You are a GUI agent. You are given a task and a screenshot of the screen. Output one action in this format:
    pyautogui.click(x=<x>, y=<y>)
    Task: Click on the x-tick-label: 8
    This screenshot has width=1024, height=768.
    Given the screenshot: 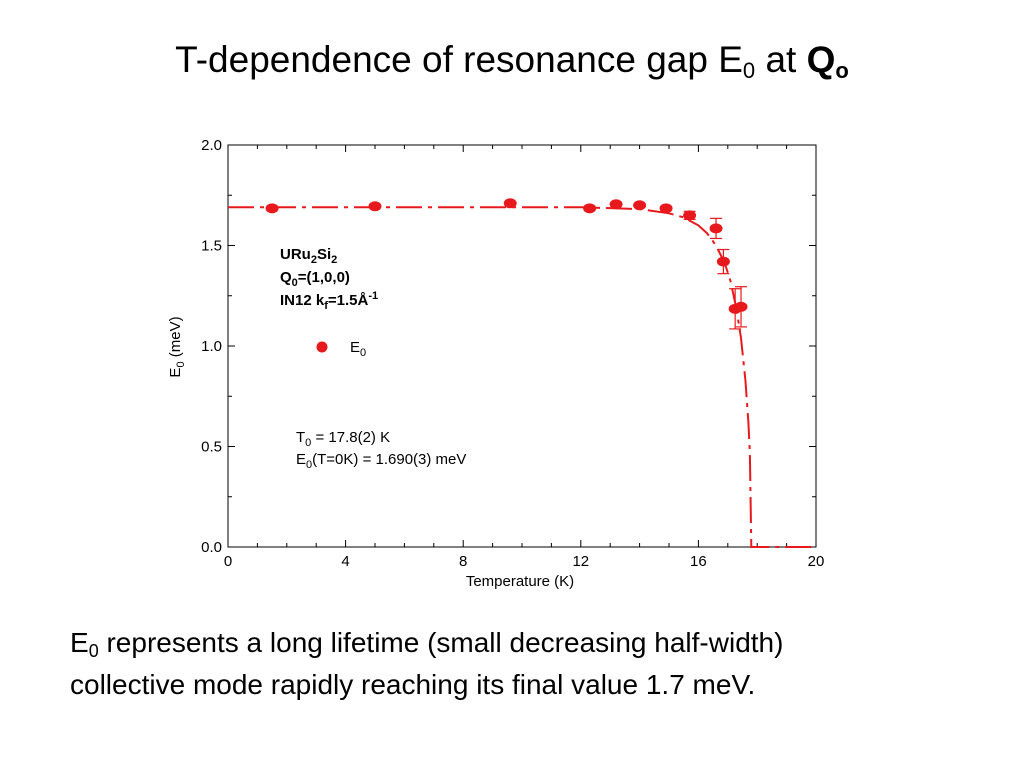 What is the action you would take?
    pyautogui.click(x=463, y=561)
    